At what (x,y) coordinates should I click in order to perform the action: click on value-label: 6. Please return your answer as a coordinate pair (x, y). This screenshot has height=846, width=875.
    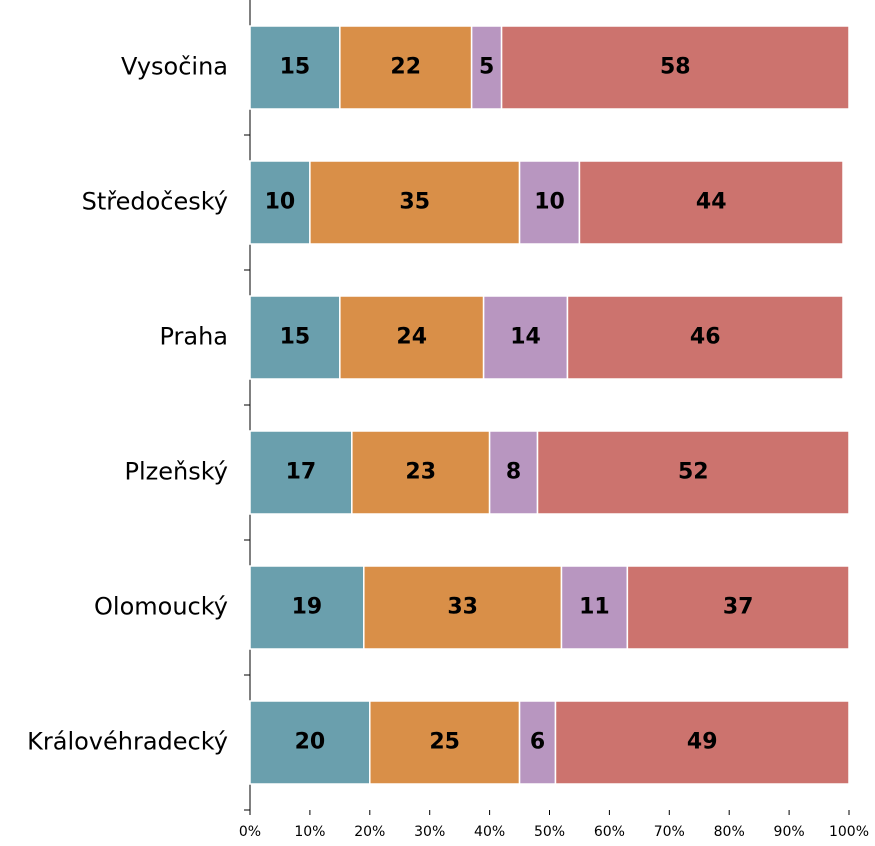
    Looking at the image, I should click on (537, 742).